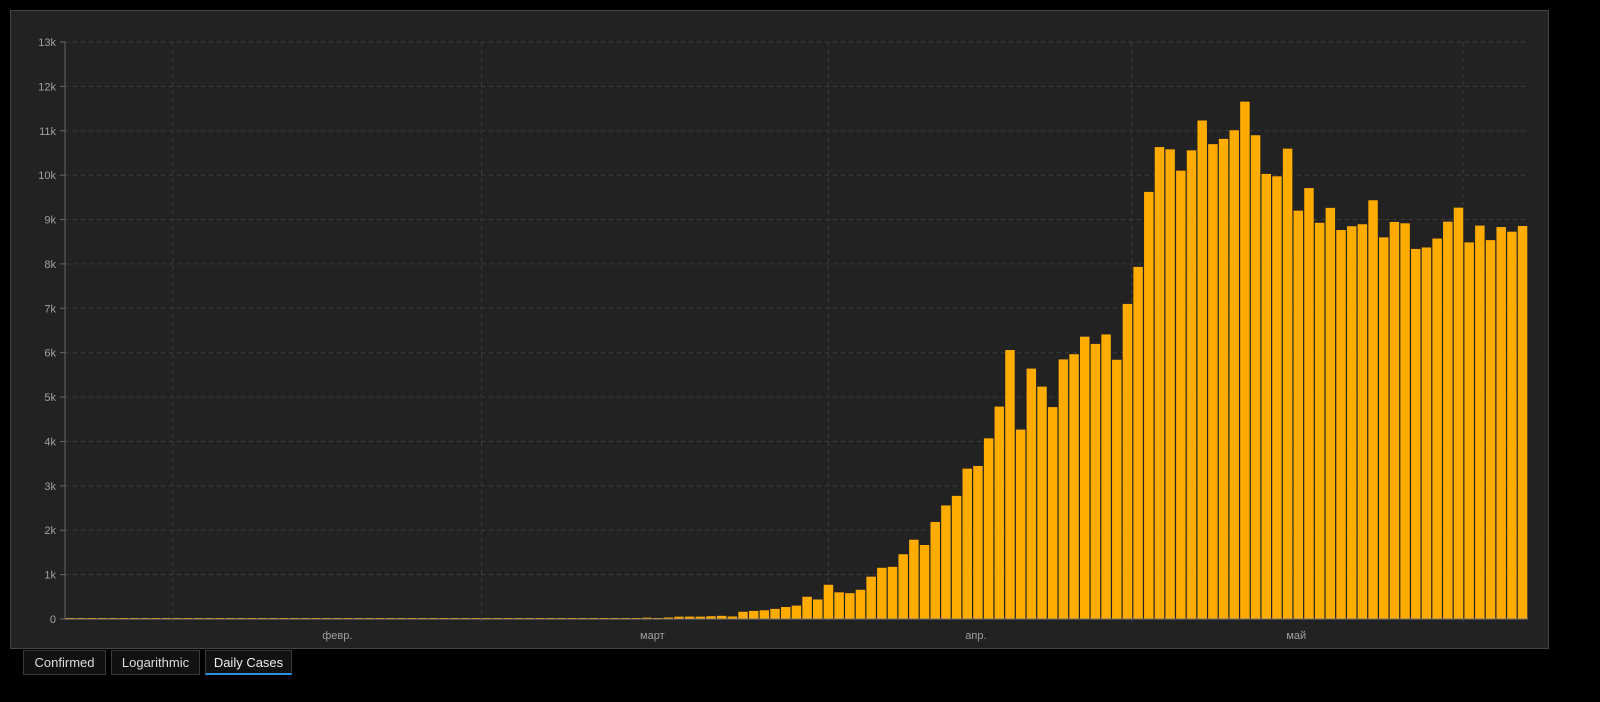 Image resolution: width=1600 pixels, height=702 pixels. What do you see at coordinates (47, 87) in the screenshot?
I see `y-tick-label: 12k` at bounding box center [47, 87].